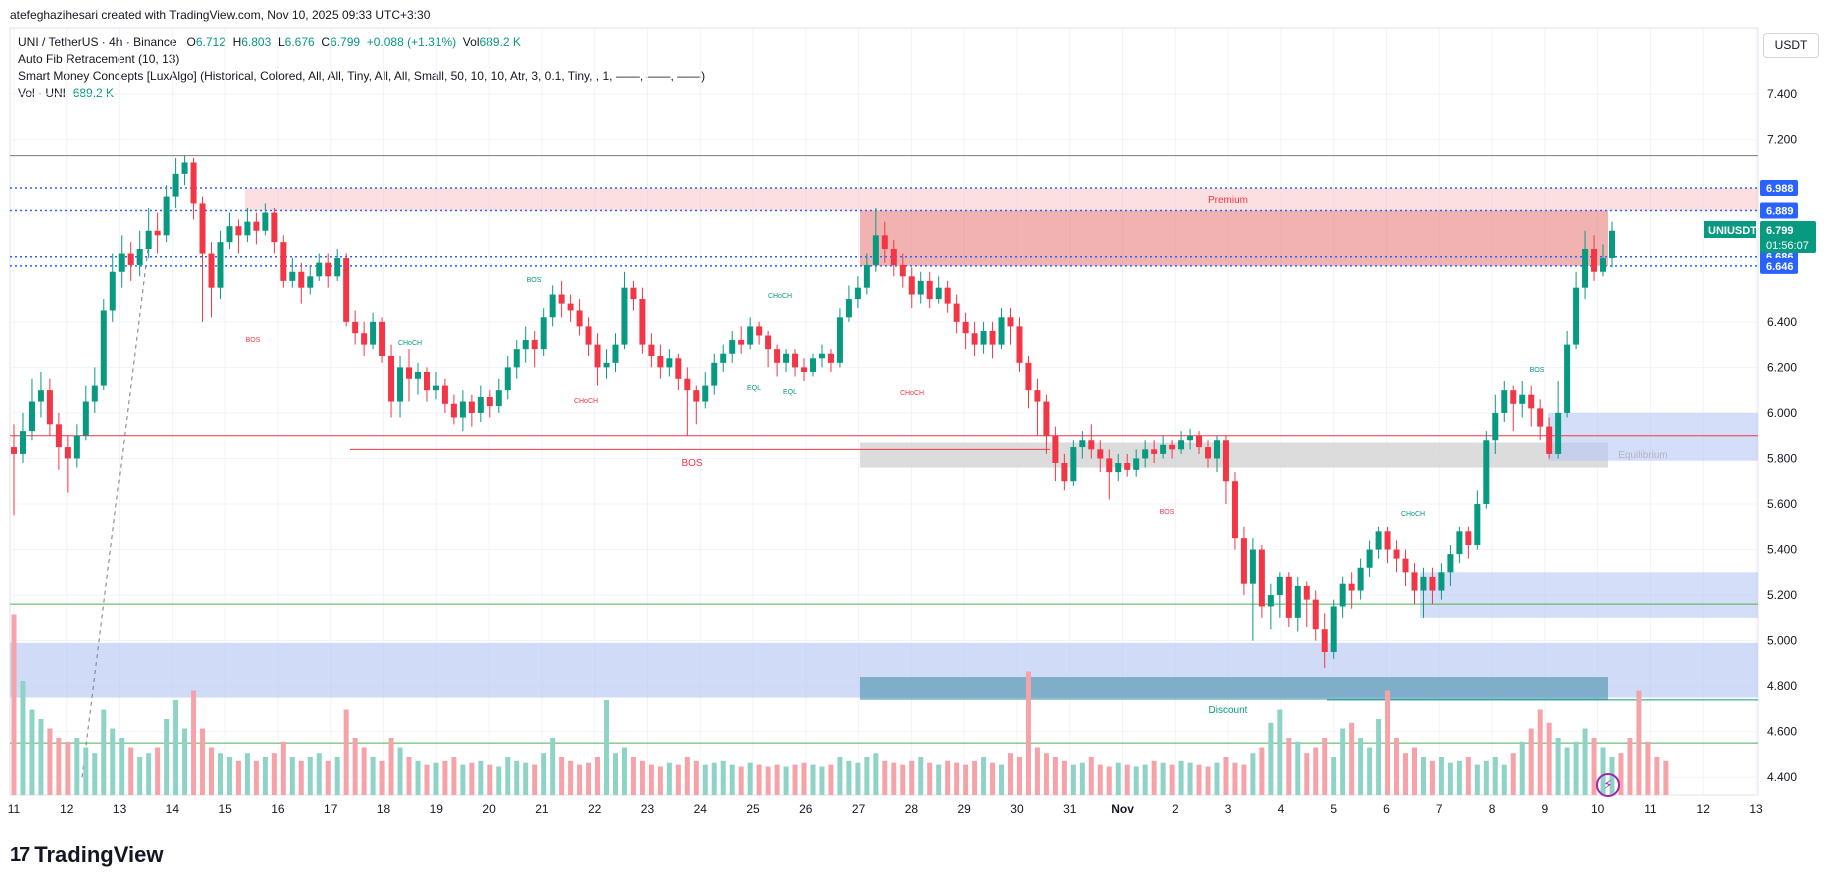 The height and width of the screenshot is (883, 1835). I want to click on demand-block-deep, so click(1234, 688).